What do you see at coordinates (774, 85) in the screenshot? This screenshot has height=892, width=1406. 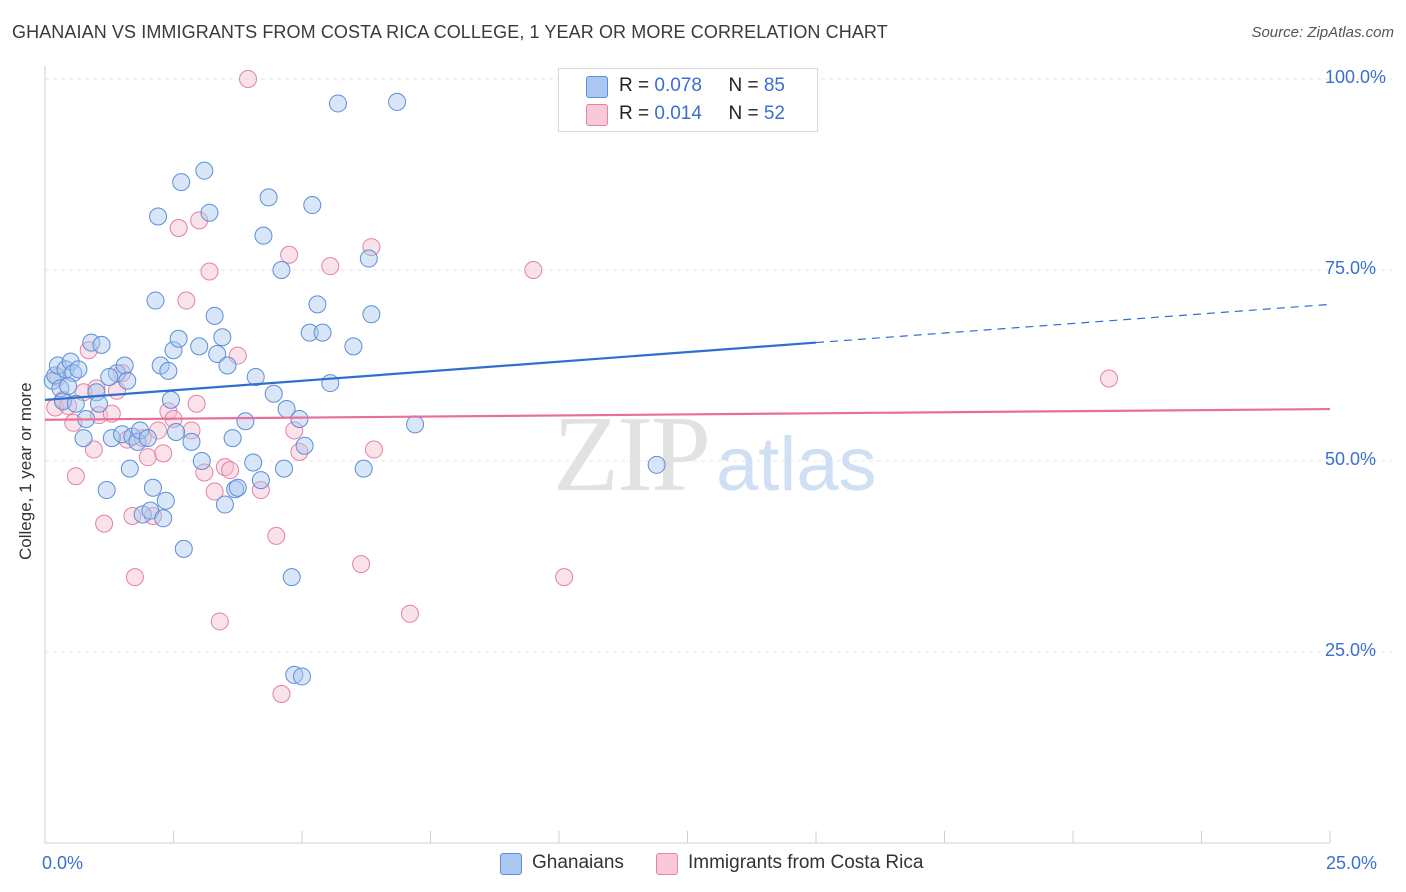 I see `legend-n-value: 85` at bounding box center [774, 85].